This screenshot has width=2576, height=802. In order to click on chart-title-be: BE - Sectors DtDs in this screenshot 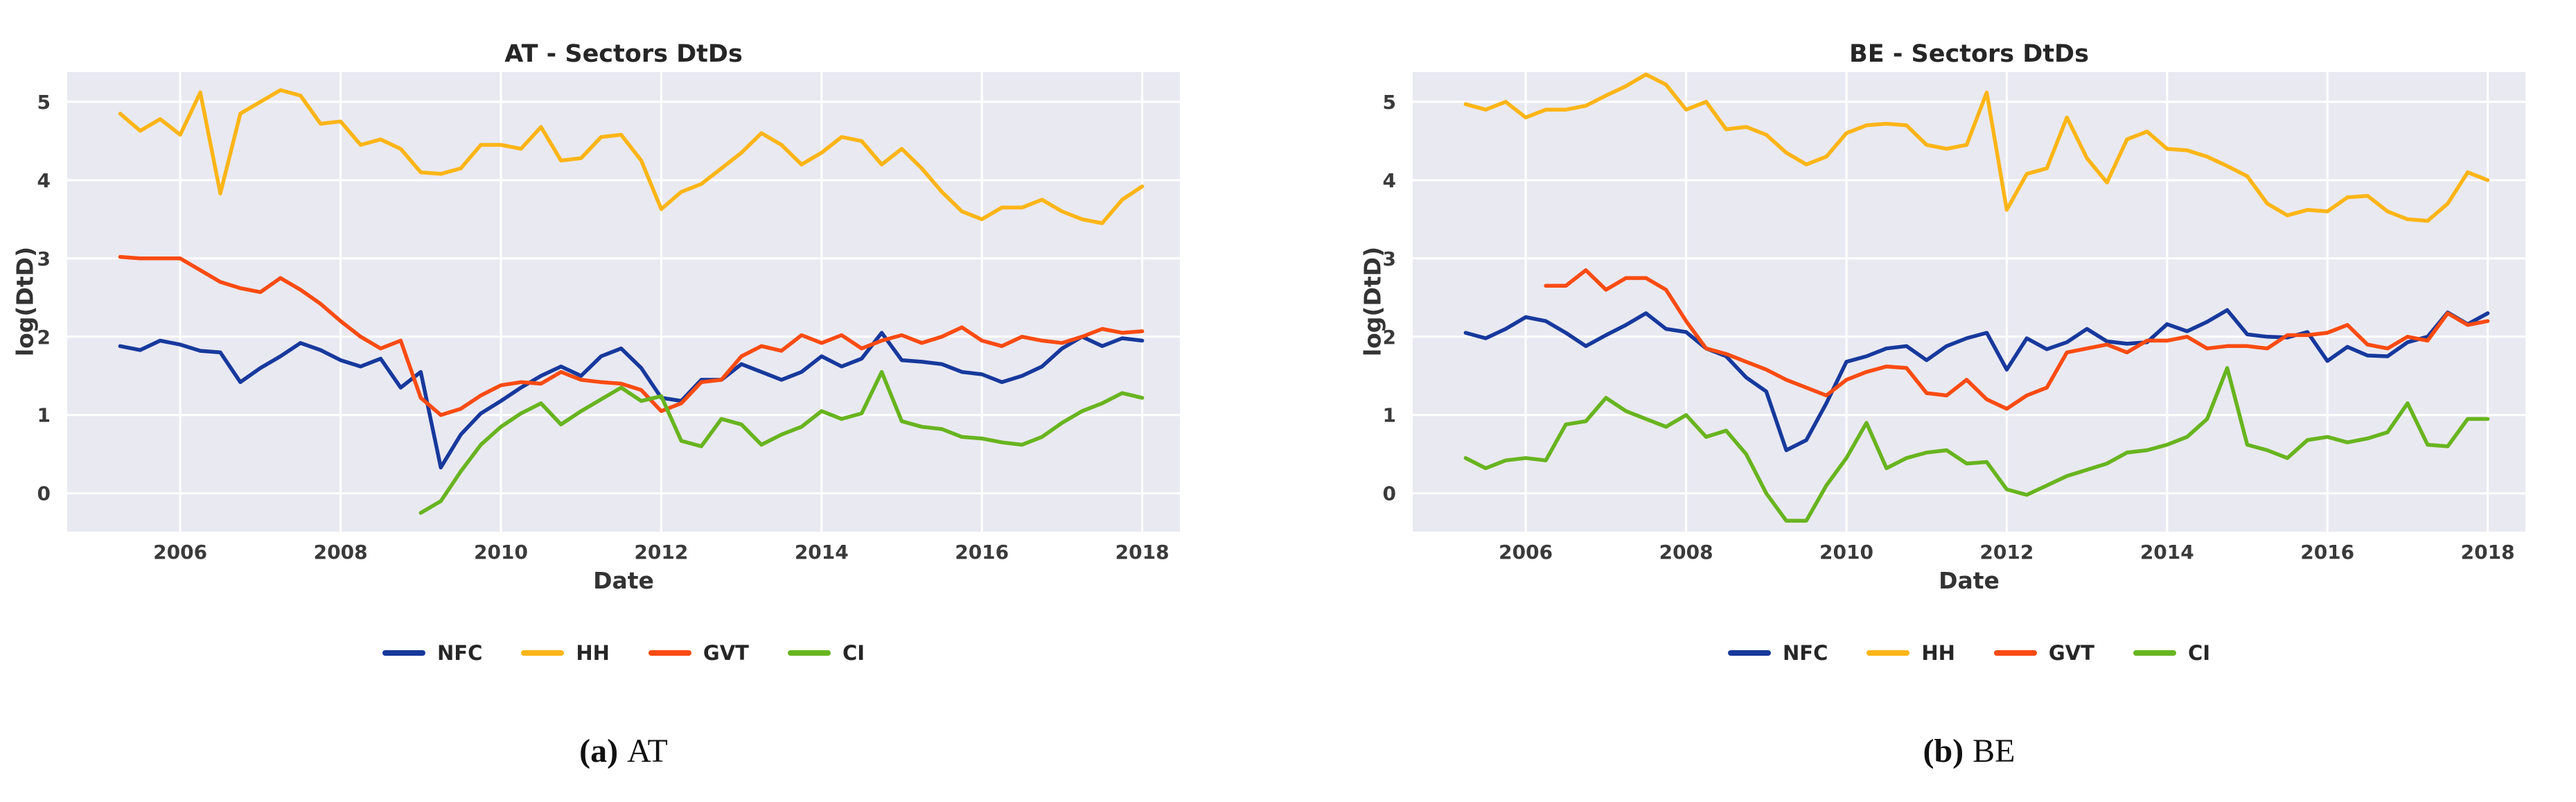, I will do `click(1969, 54)`.